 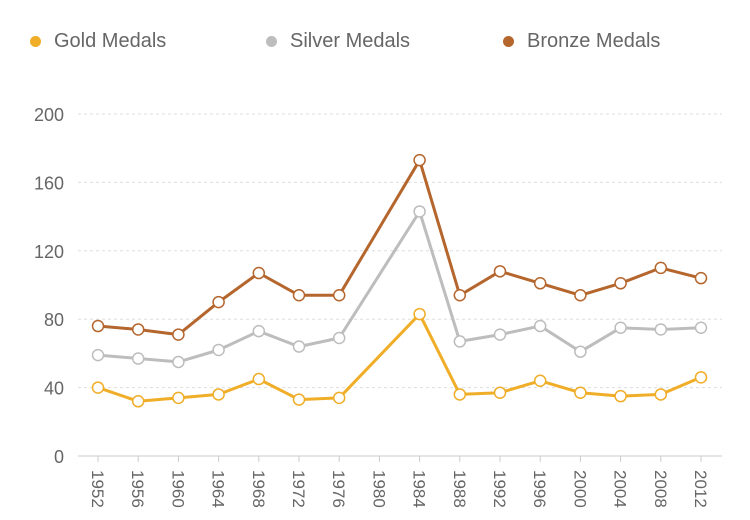 What do you see at coordinates (49, 115) in the screenshot?
I see `y-tick-label: 200` at bounding box center [49, 115].